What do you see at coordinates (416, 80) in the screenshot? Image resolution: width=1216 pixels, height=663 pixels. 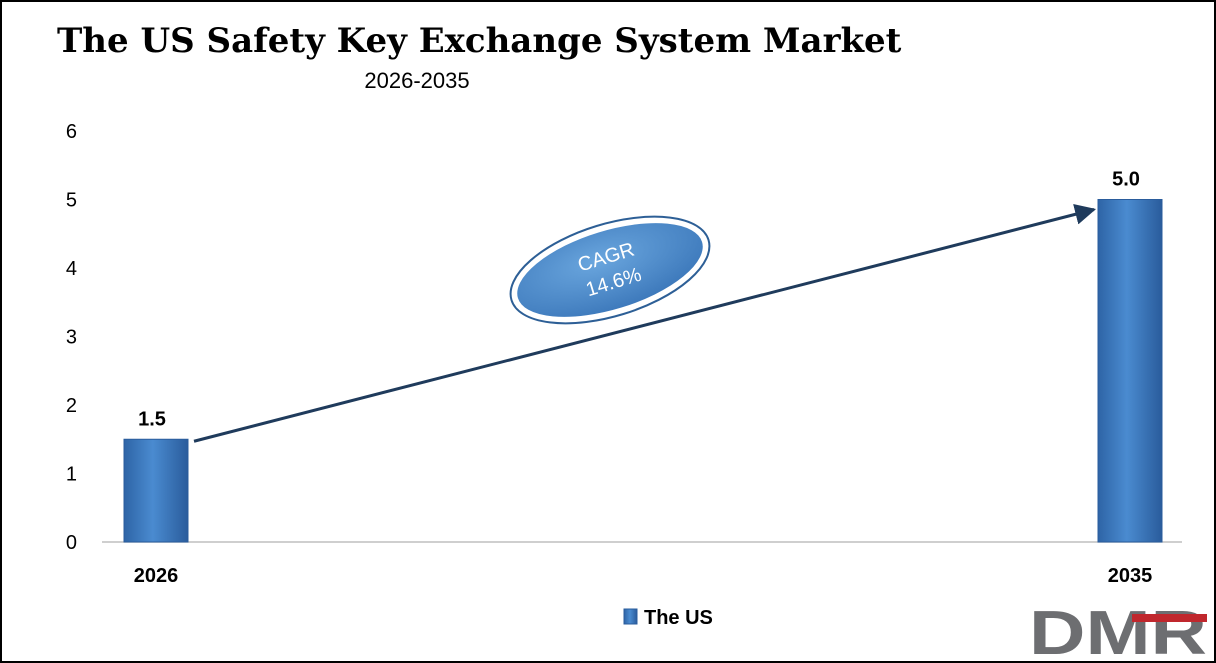 I see `chart-subtitle: 2026-2035` at bounding box center [416, 80].